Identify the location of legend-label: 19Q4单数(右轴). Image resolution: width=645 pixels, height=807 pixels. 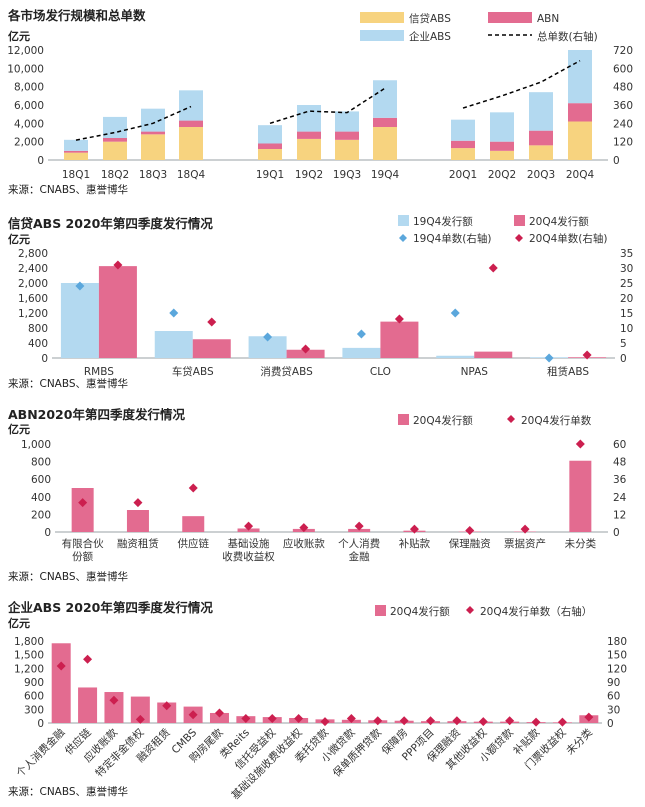
(452, 238).